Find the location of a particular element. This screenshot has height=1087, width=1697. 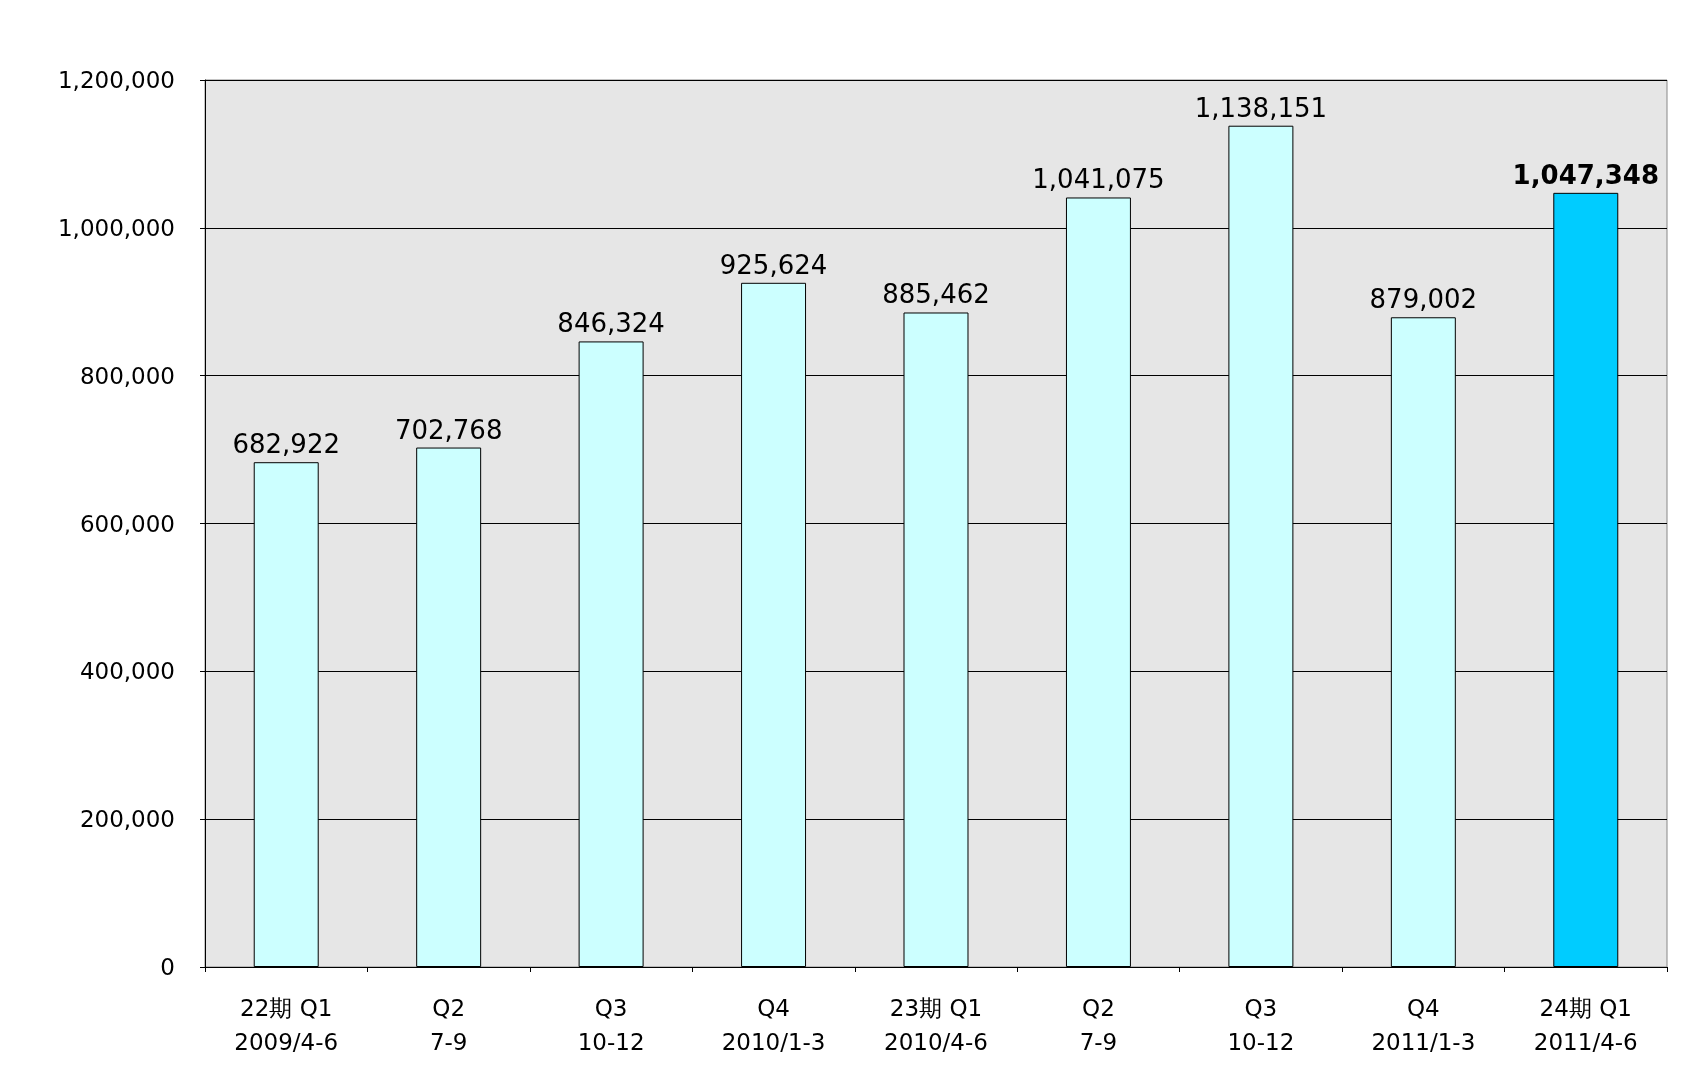

data-label: 702,768 is located at coordinates (448, 429).